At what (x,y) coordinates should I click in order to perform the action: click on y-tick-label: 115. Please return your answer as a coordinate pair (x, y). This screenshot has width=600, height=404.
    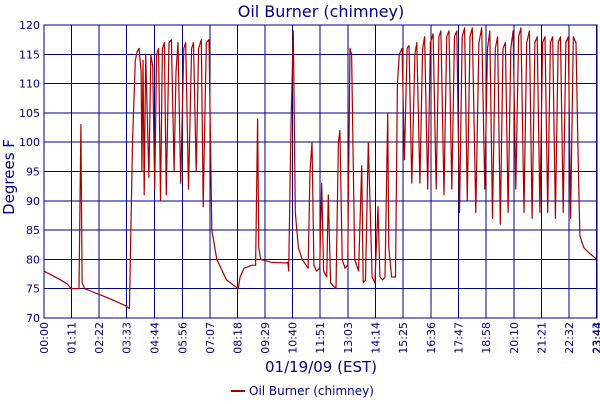
    Looking at the image, I should click on (29, 54).